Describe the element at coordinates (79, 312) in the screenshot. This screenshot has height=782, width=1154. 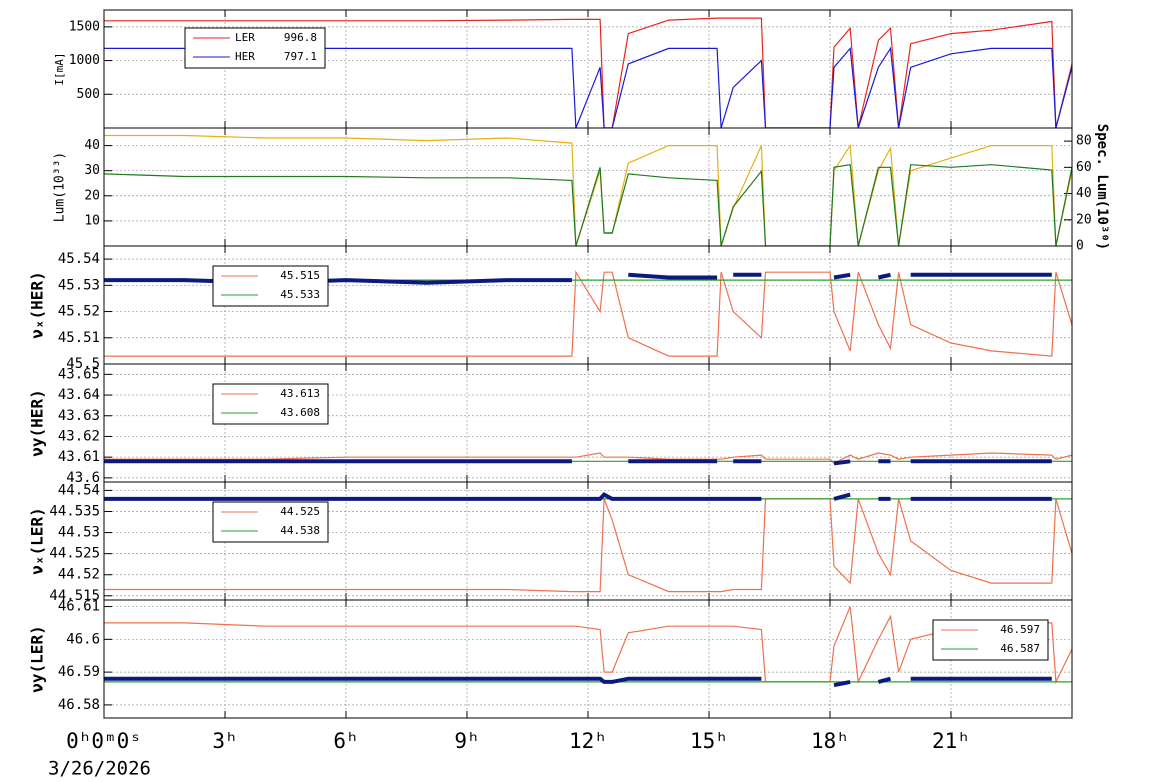
I see `y-tick-label: 45.52` at that location.